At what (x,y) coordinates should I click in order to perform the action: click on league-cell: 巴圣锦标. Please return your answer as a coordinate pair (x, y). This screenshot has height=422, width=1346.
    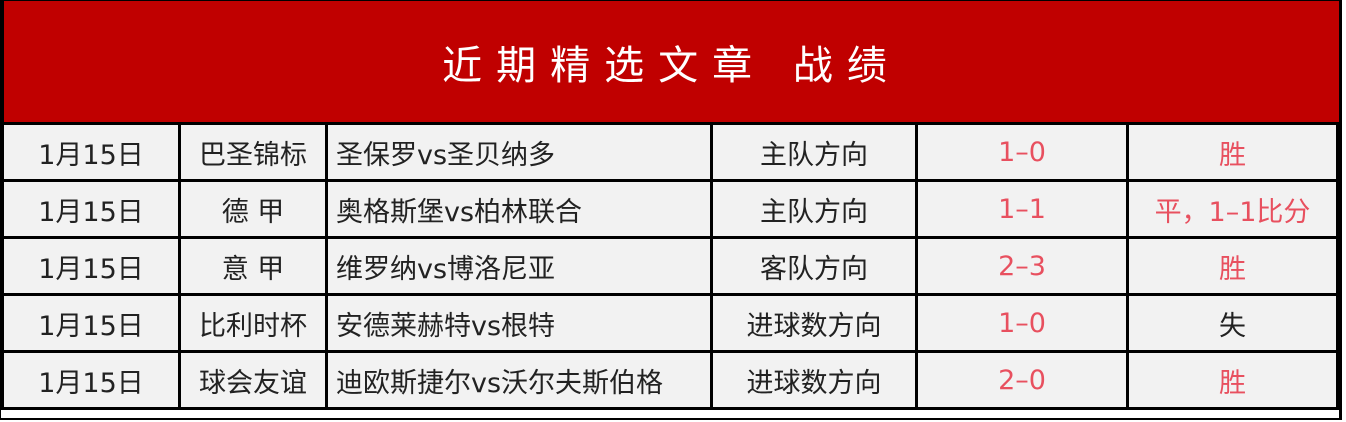
    Looking at the image, I should click on (253, 152).